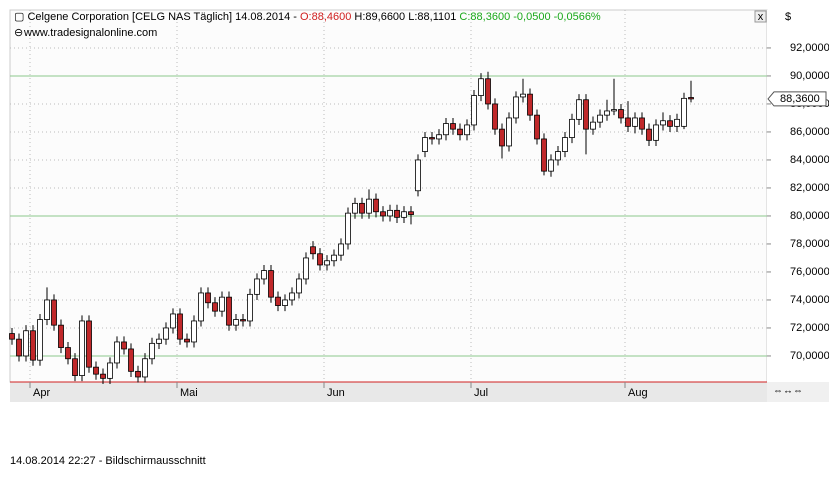 The width and height of the screenshot is (829, 499). What do you see at coordinates (809, 272) in the screenshot?
I see `y-tick-label: 76,0000` at bounding box center [809, 272].